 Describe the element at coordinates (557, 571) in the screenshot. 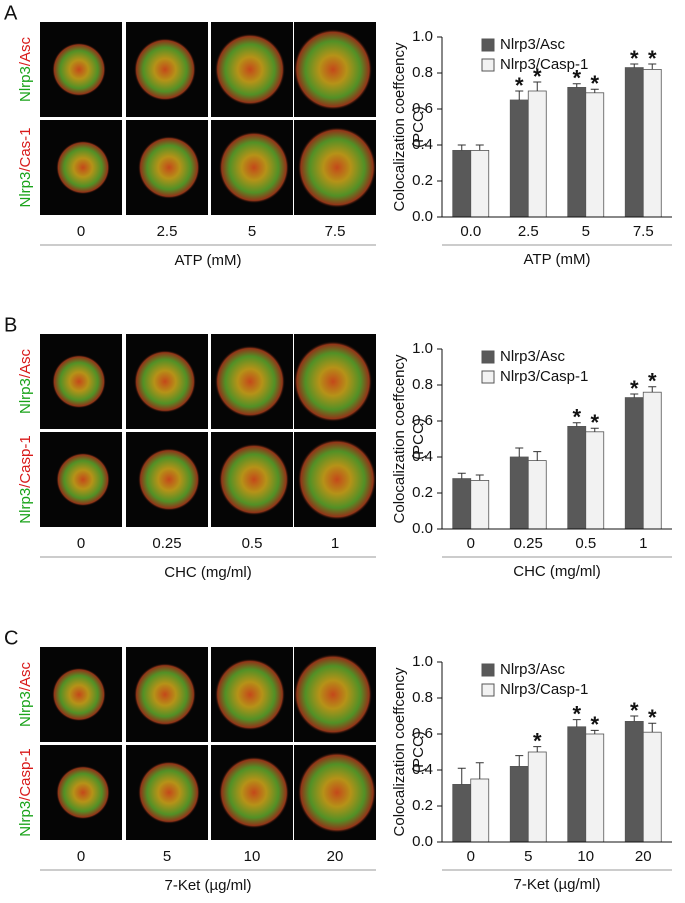

I see `x-axis-label: CHC (mg/ml)` at that location.